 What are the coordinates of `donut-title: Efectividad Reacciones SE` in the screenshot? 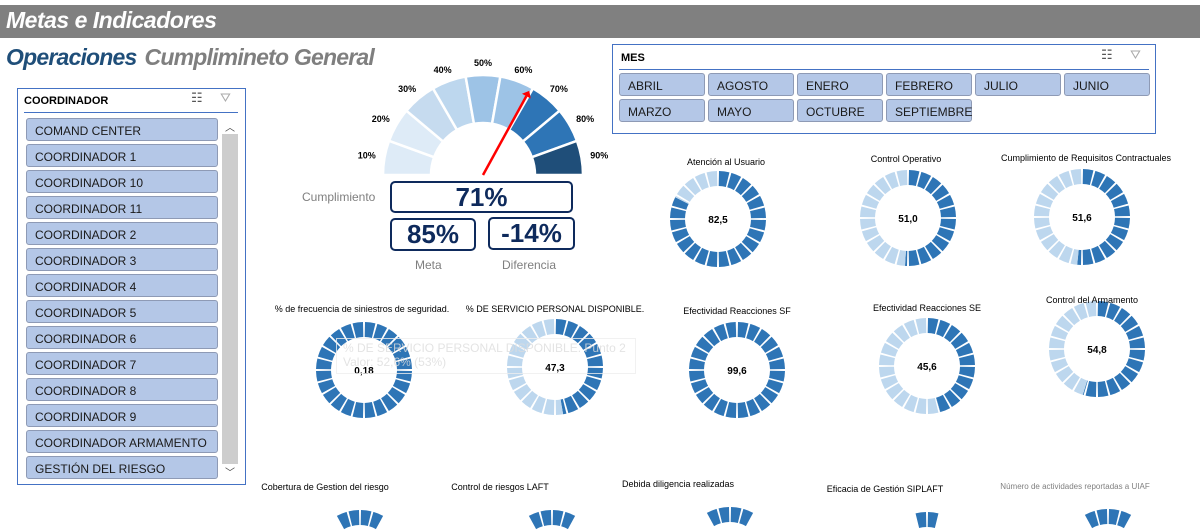 It's located at (927, 308).